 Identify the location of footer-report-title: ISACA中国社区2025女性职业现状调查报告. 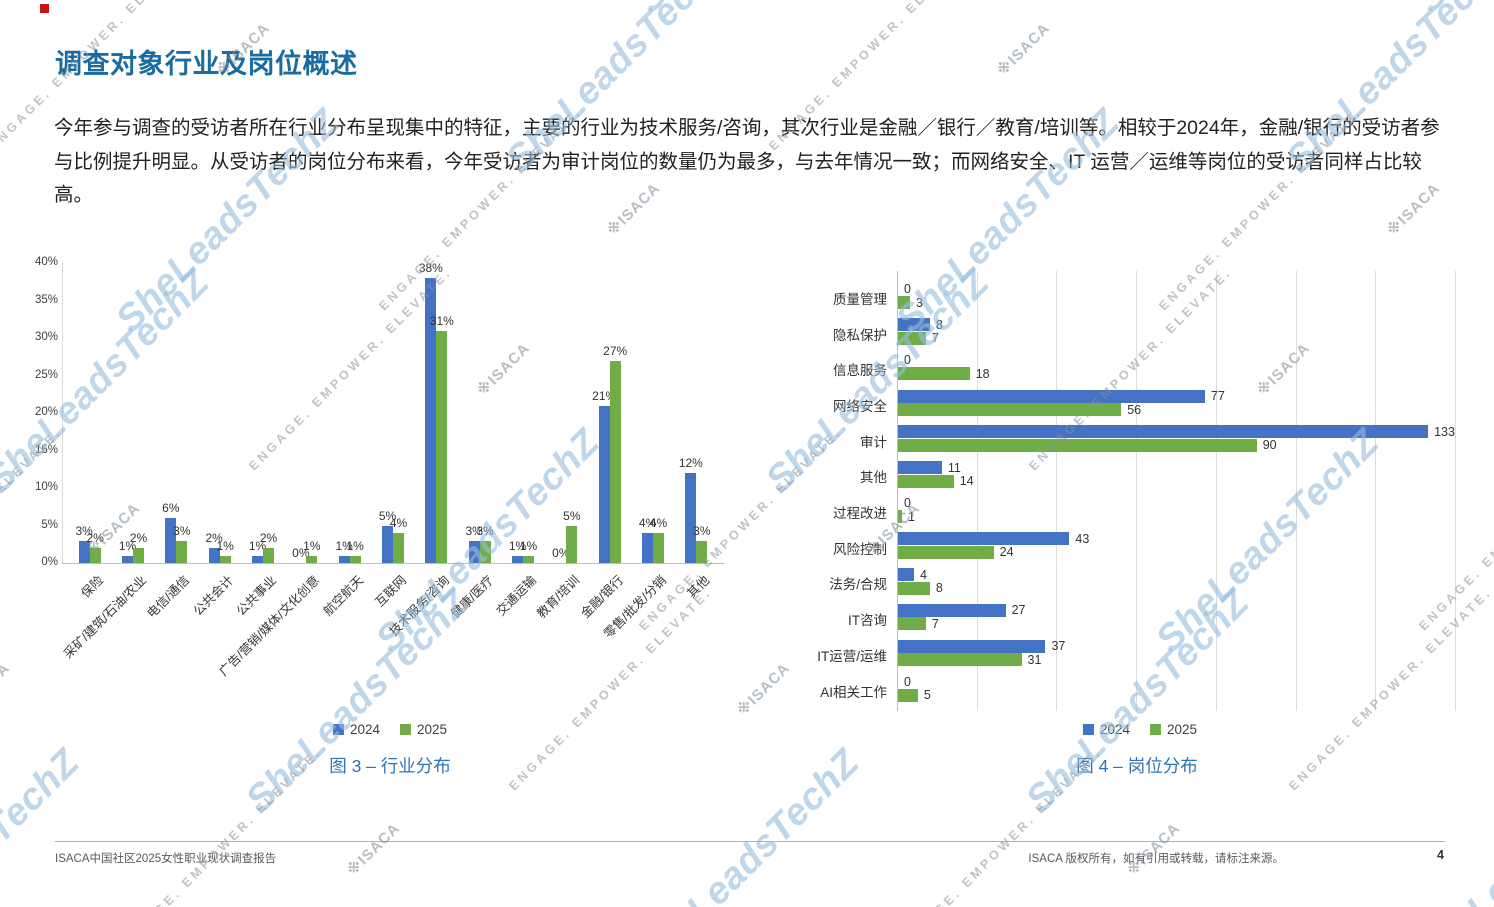
(166, 859).